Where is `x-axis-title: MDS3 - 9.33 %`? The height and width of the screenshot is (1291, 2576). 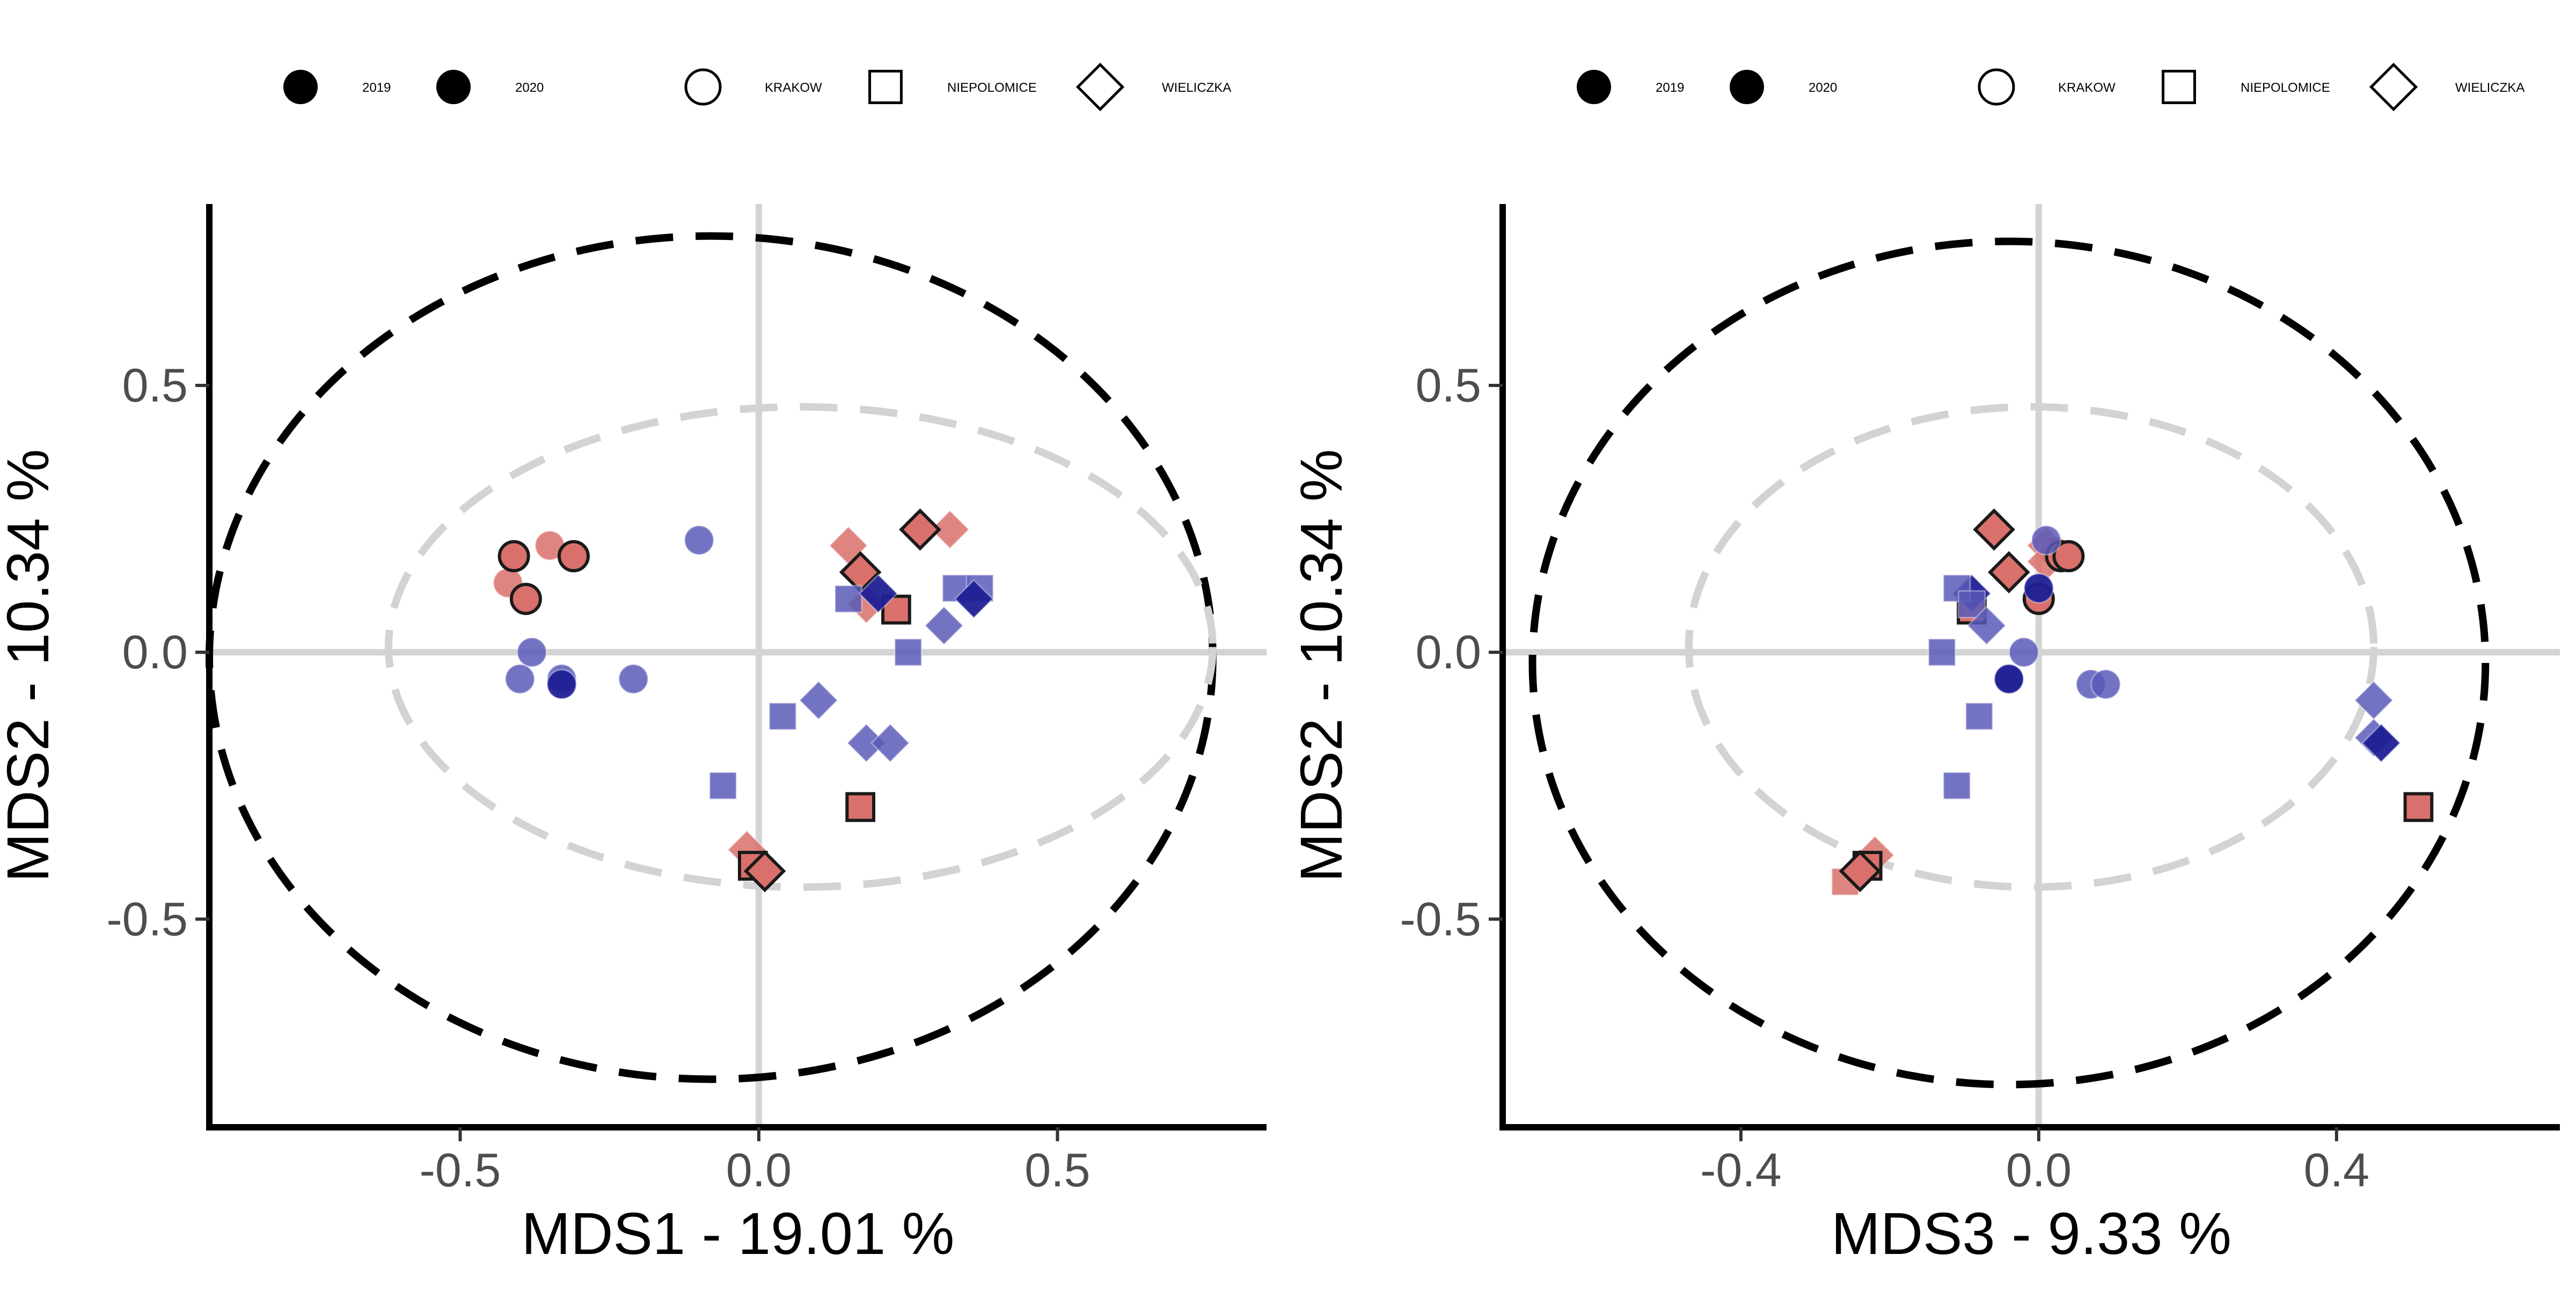
x-axis-title: MDS3 - 9.33 % is located at coordinates (2031, 1234).